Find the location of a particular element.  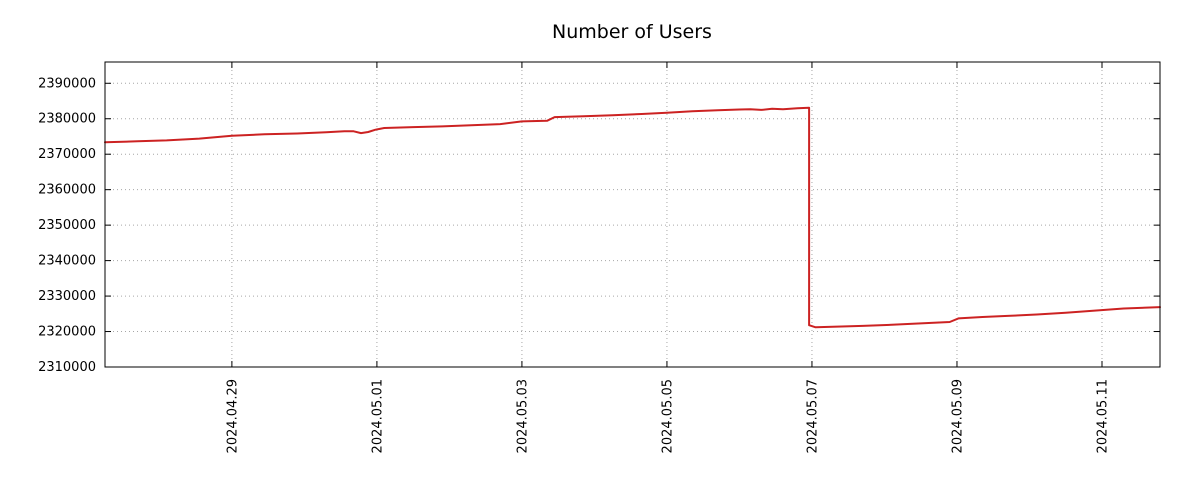

y-tick-label: 2360000 is located at coordinates (67, 190).